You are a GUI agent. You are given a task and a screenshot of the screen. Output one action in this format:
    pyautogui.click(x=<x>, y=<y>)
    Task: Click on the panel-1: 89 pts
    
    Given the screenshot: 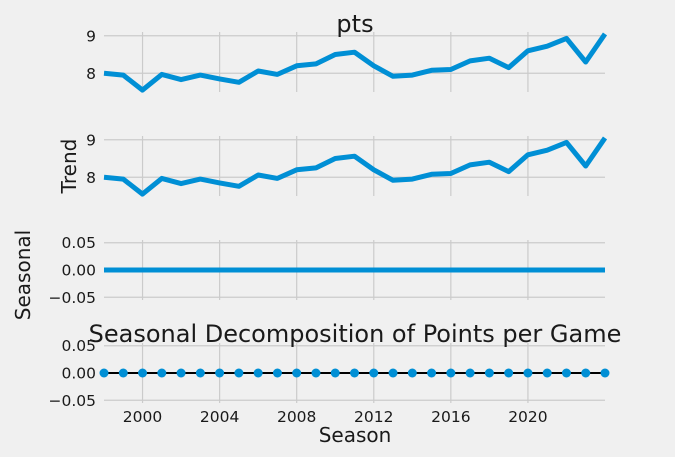 What is the action you would take?
    pyautogui.click(x=347, y=51)
    